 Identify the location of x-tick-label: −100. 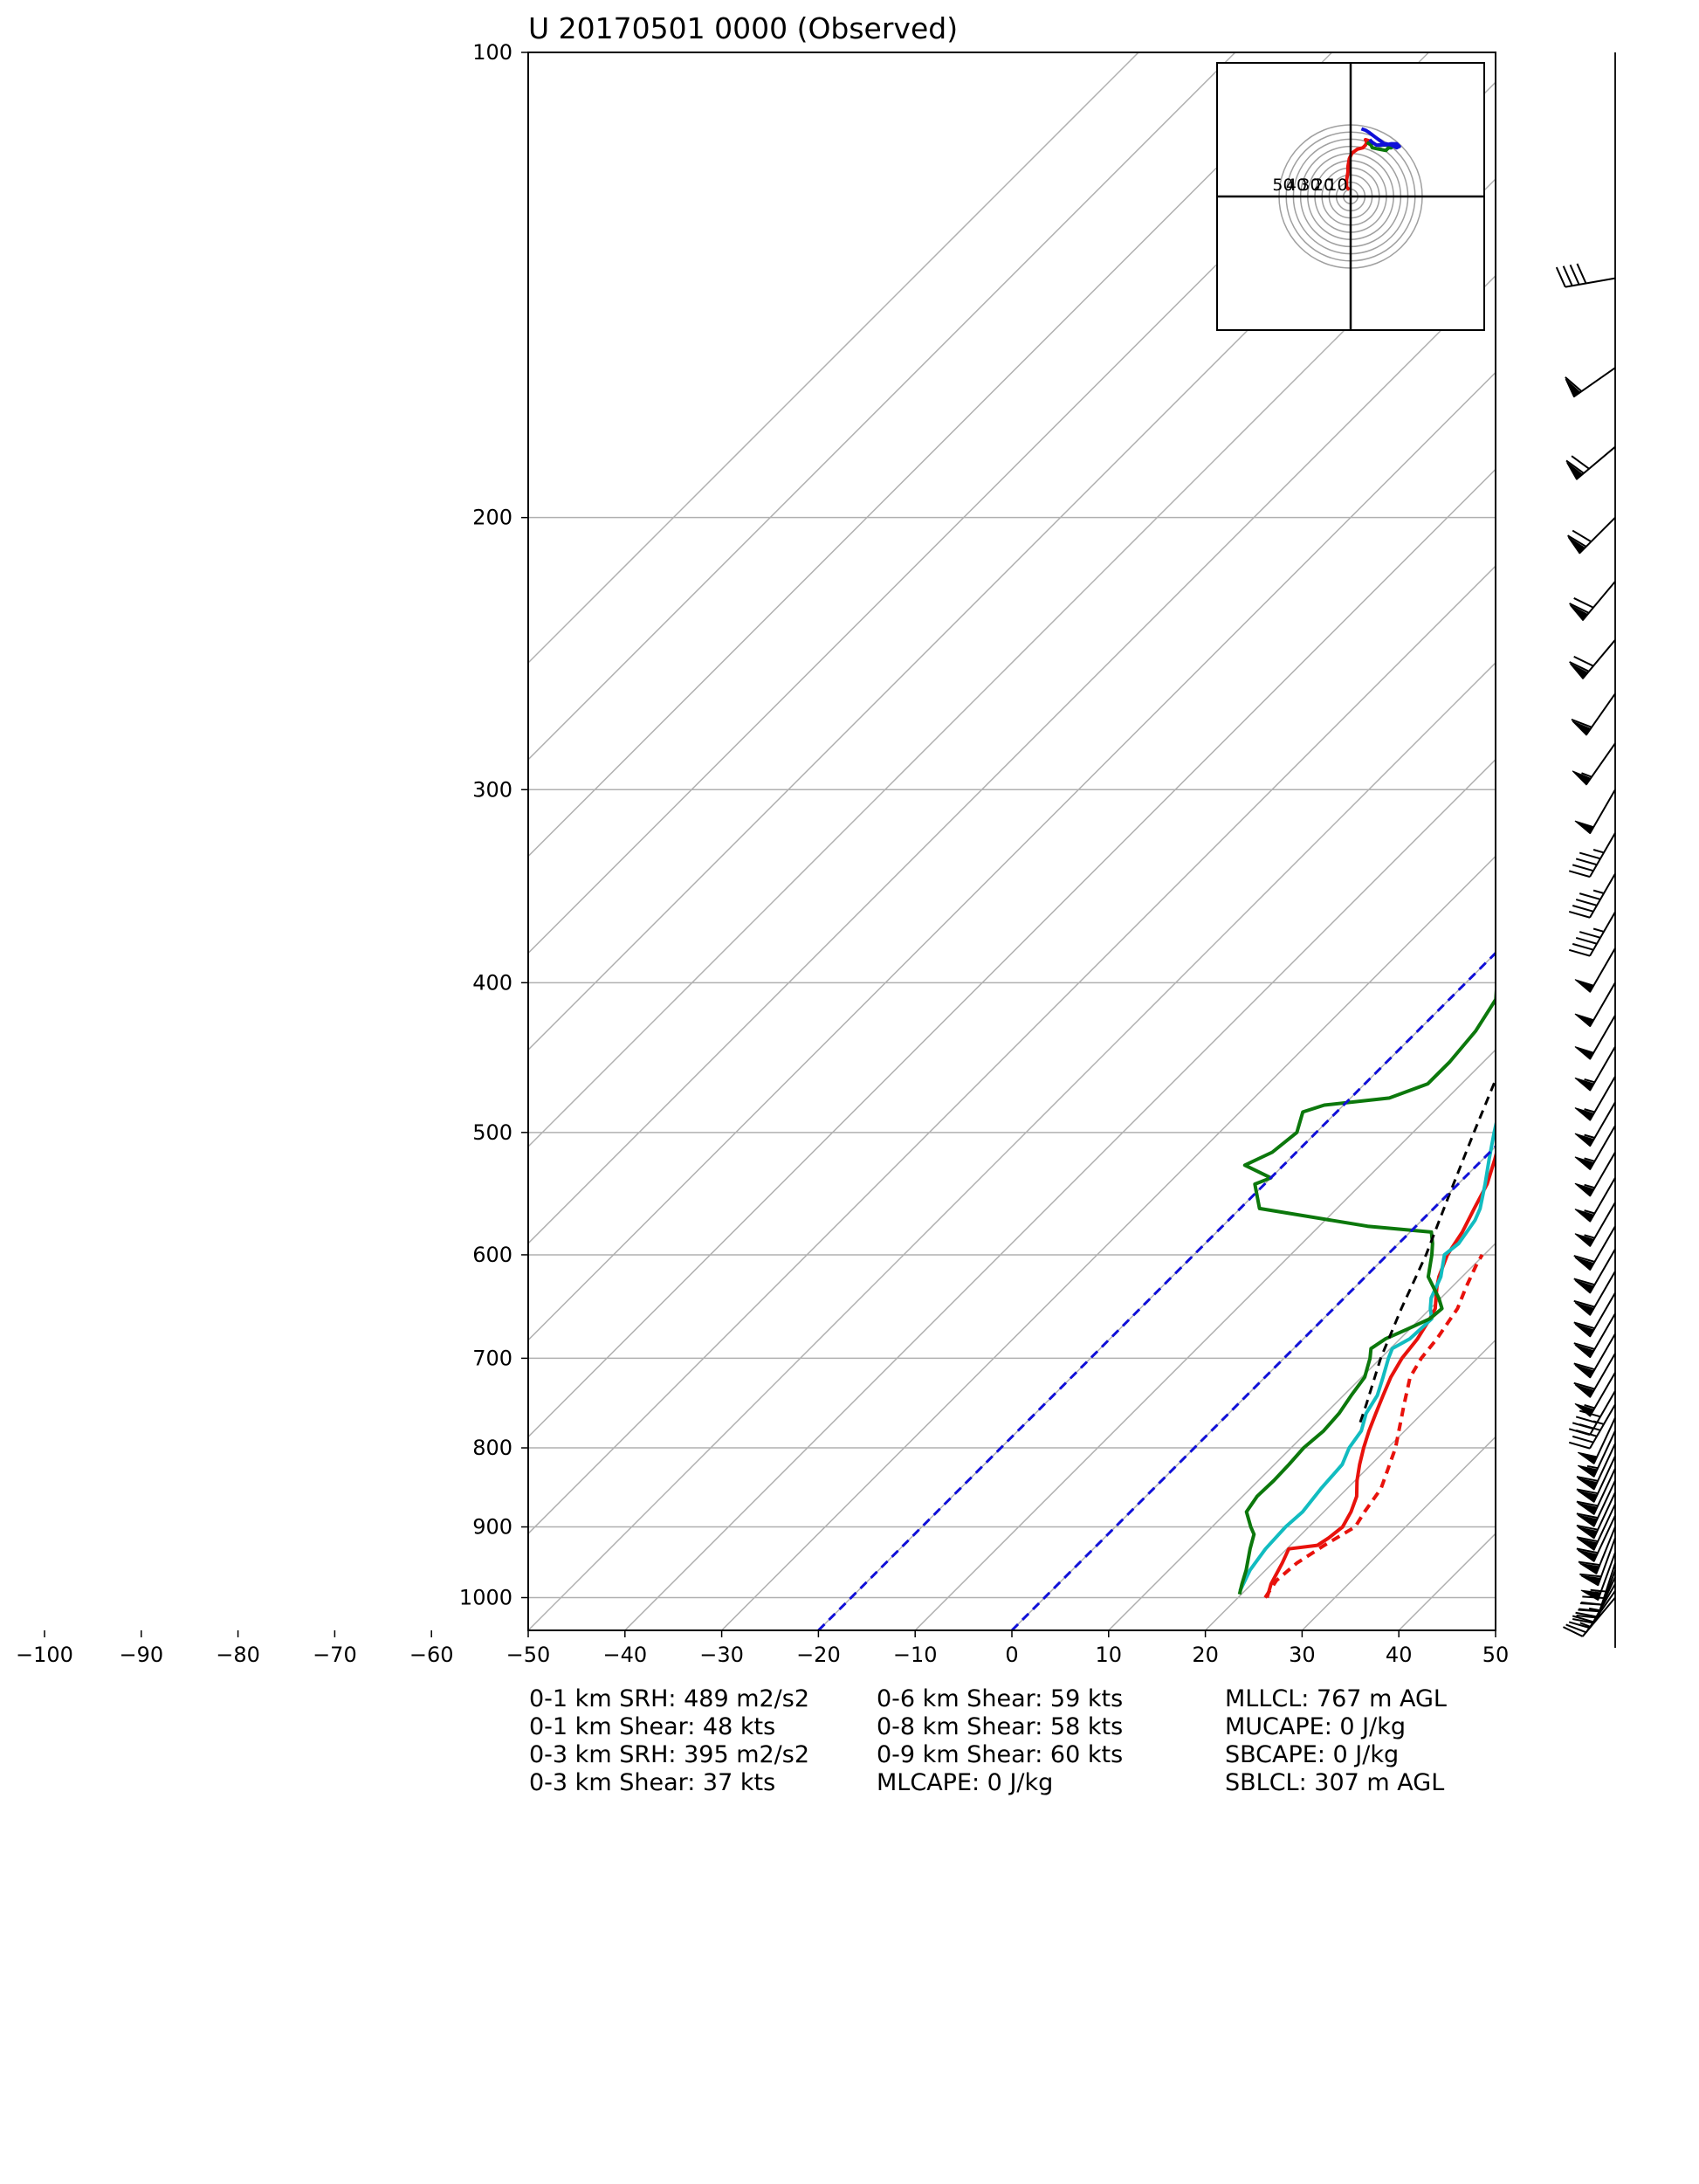
(44, 1655).